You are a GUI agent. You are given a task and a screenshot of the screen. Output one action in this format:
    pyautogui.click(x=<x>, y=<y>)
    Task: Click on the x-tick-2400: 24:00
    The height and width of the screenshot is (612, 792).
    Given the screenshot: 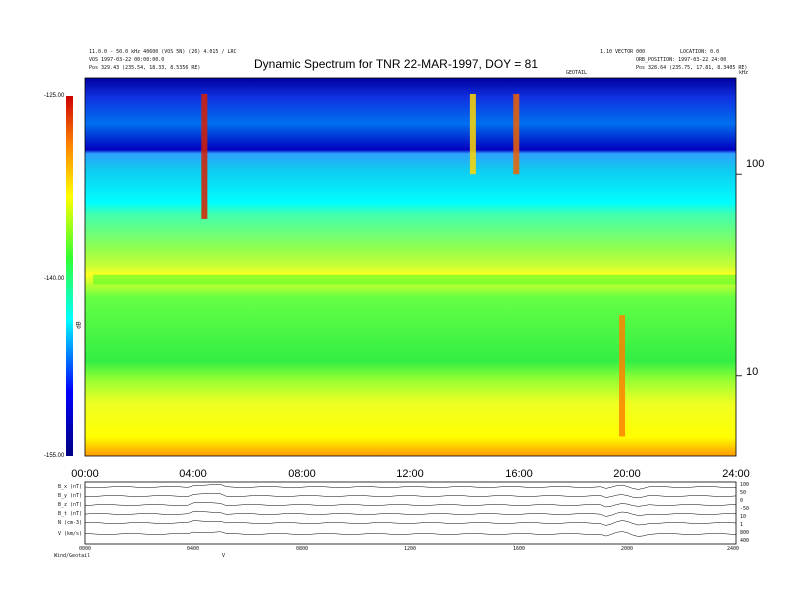 What is the action you would take?
    pyautogui.click(x=736, y=474)
    